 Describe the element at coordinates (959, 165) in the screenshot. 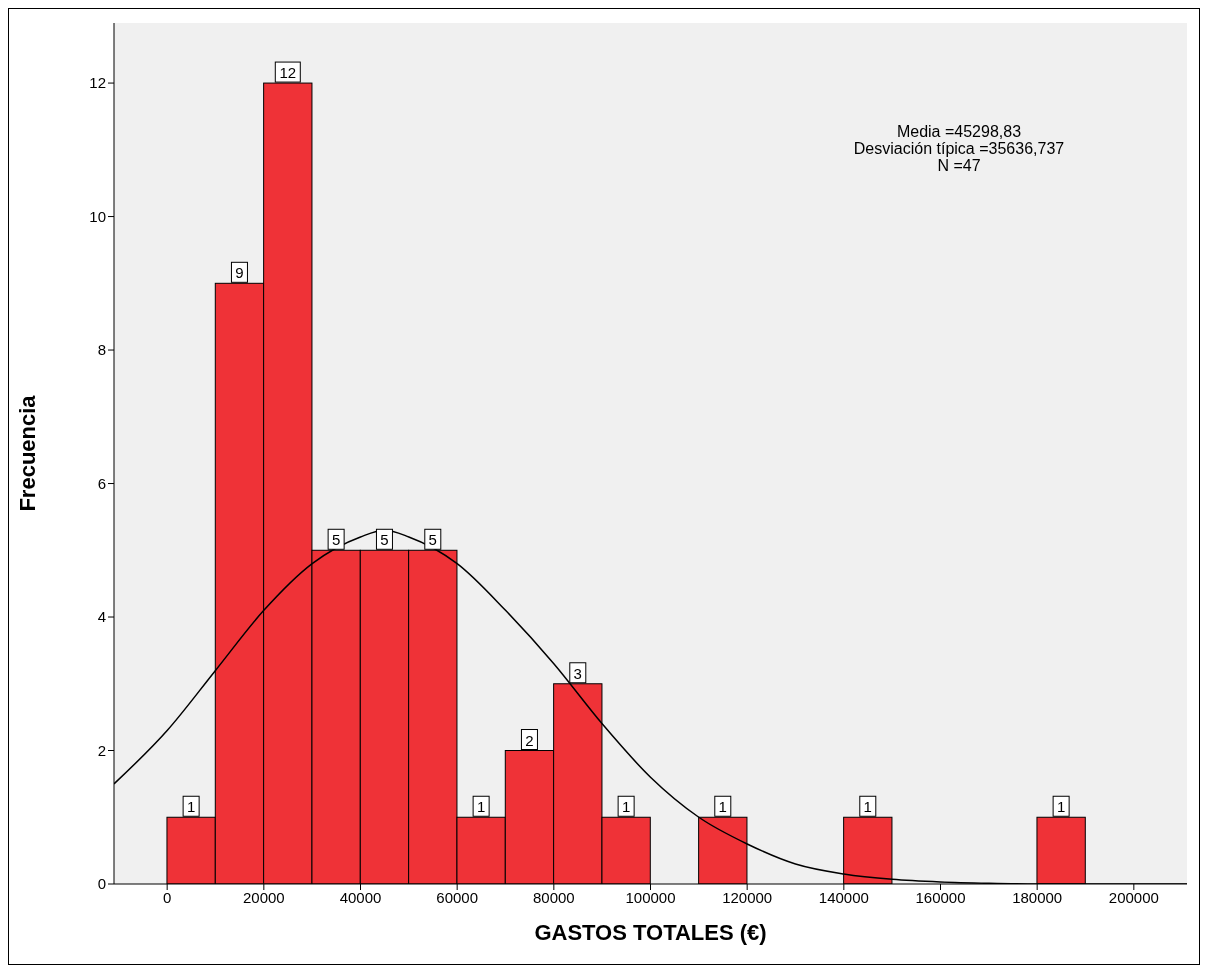

I see `annotation: N =47` at that location.